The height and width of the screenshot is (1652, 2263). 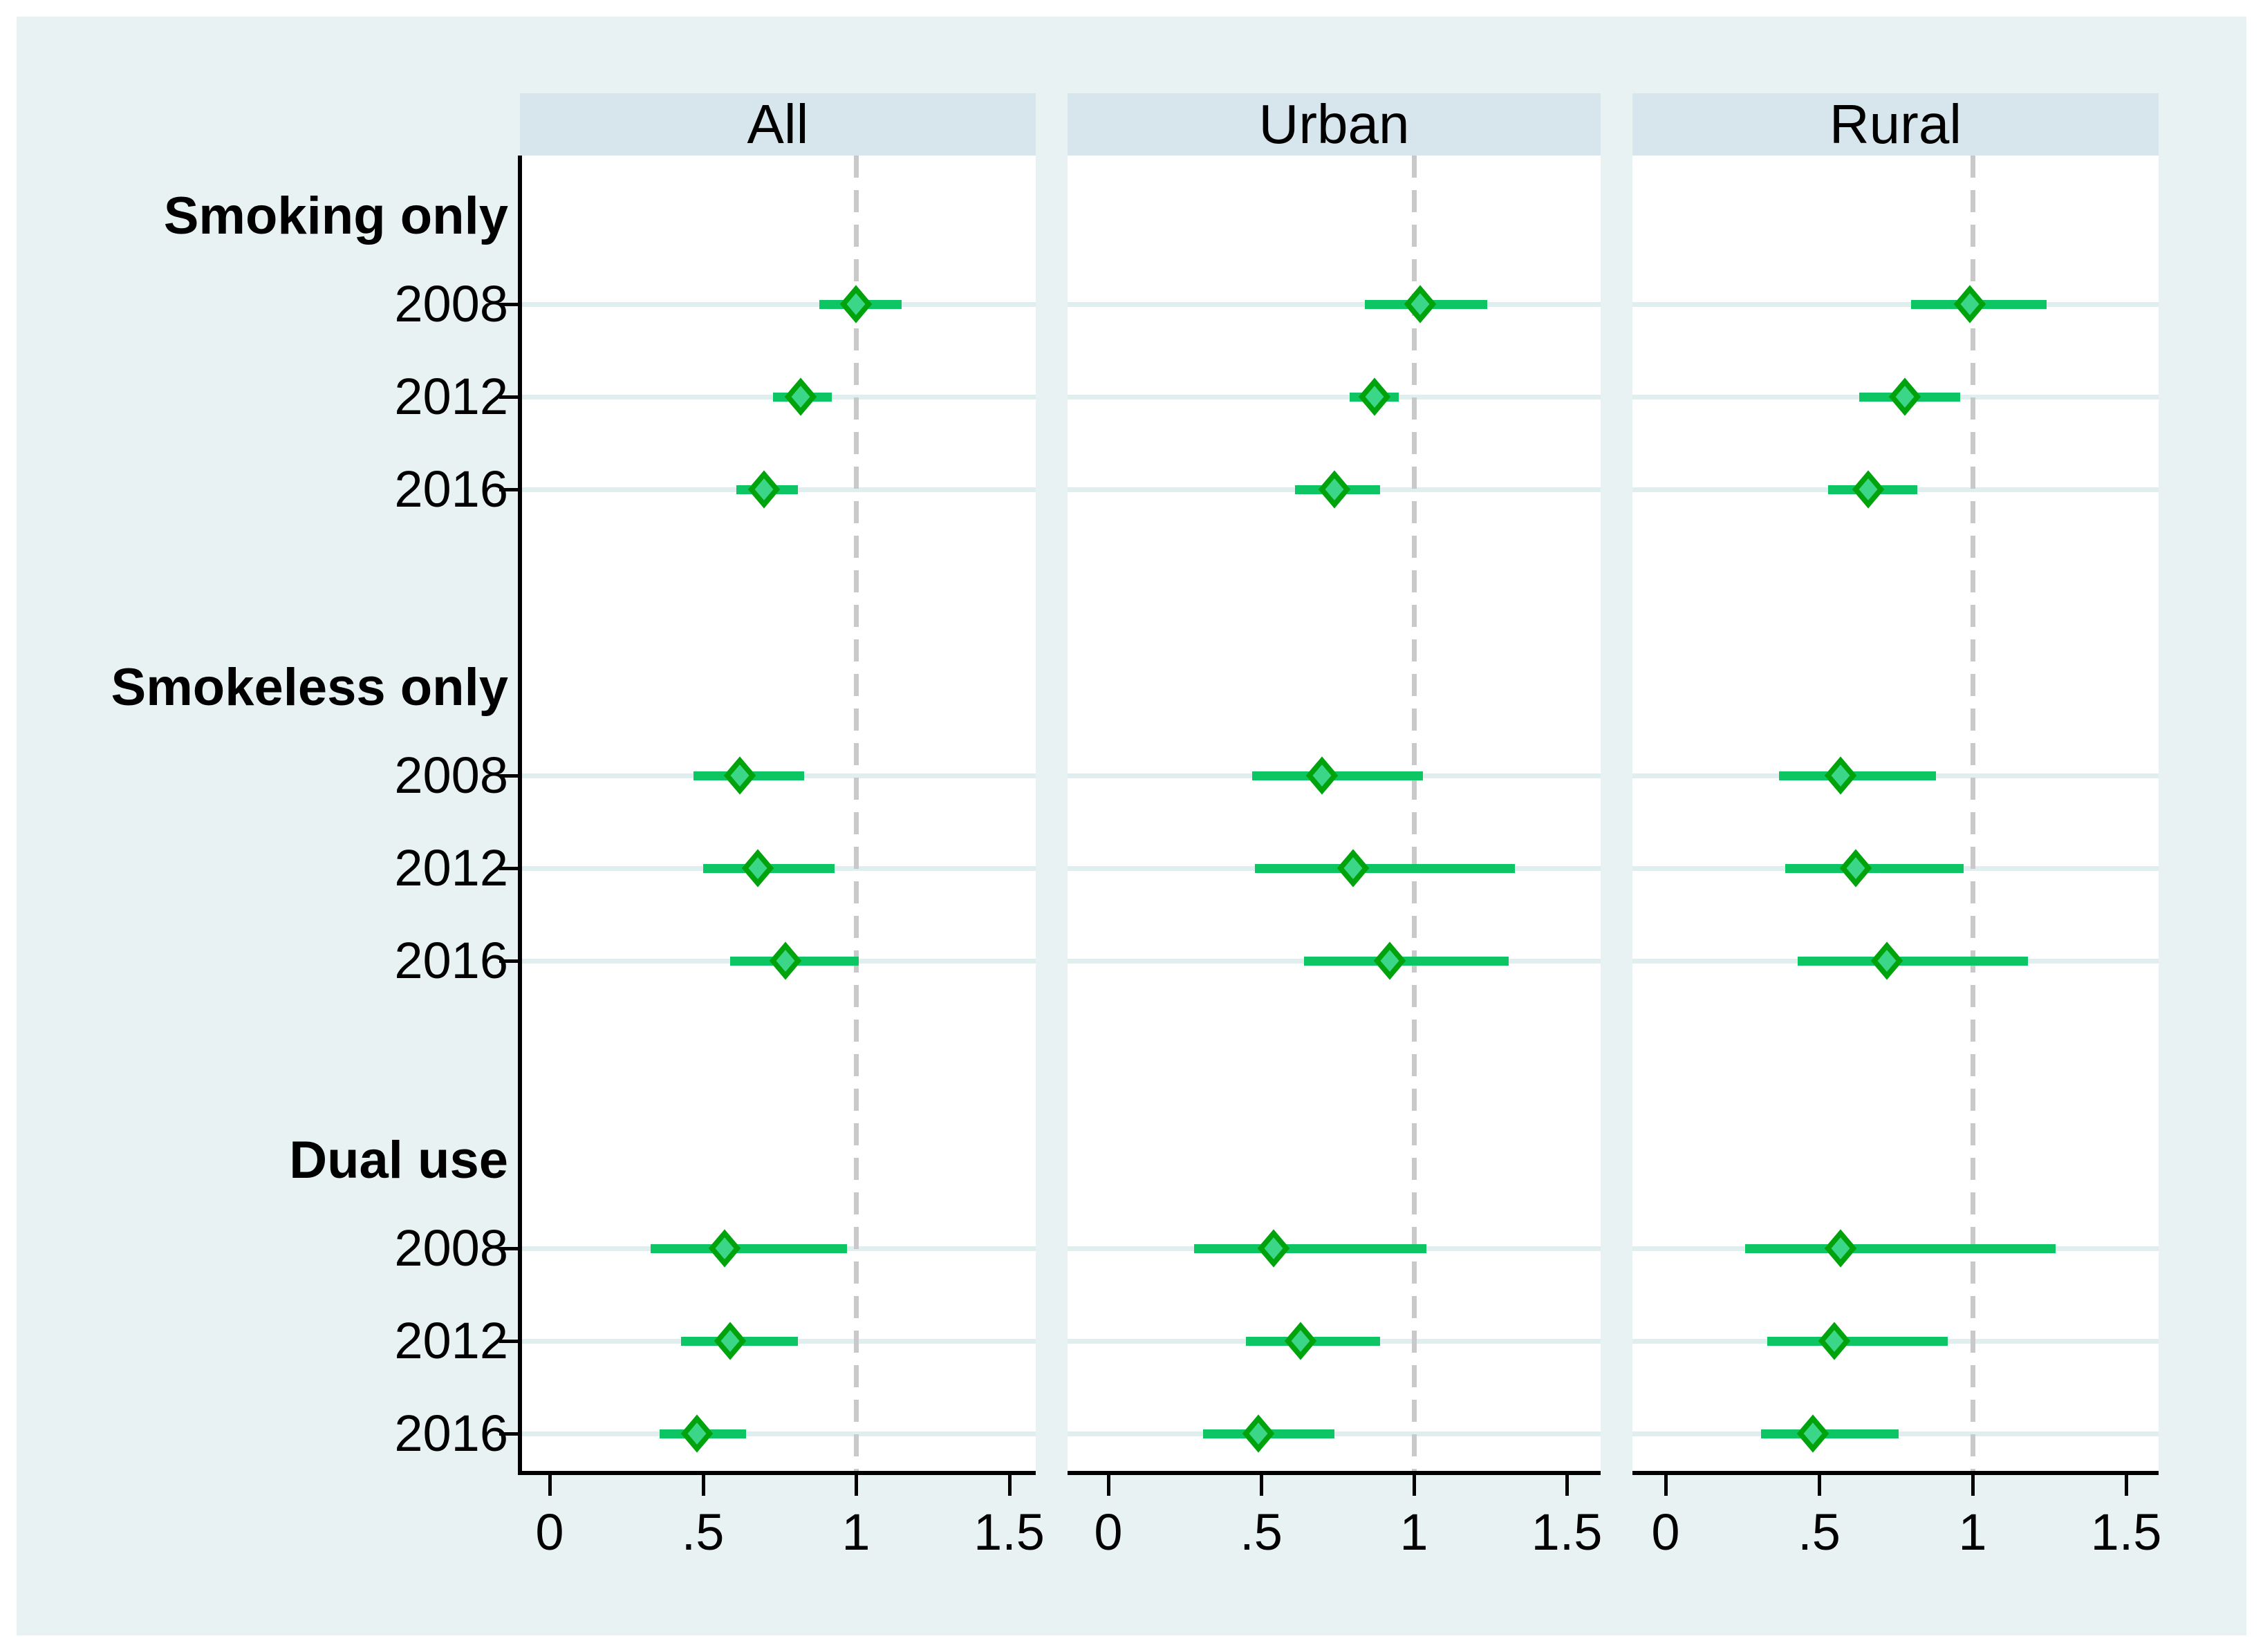 I want to click on panel-header-urban: Urban, so click(x=1334, y=124).